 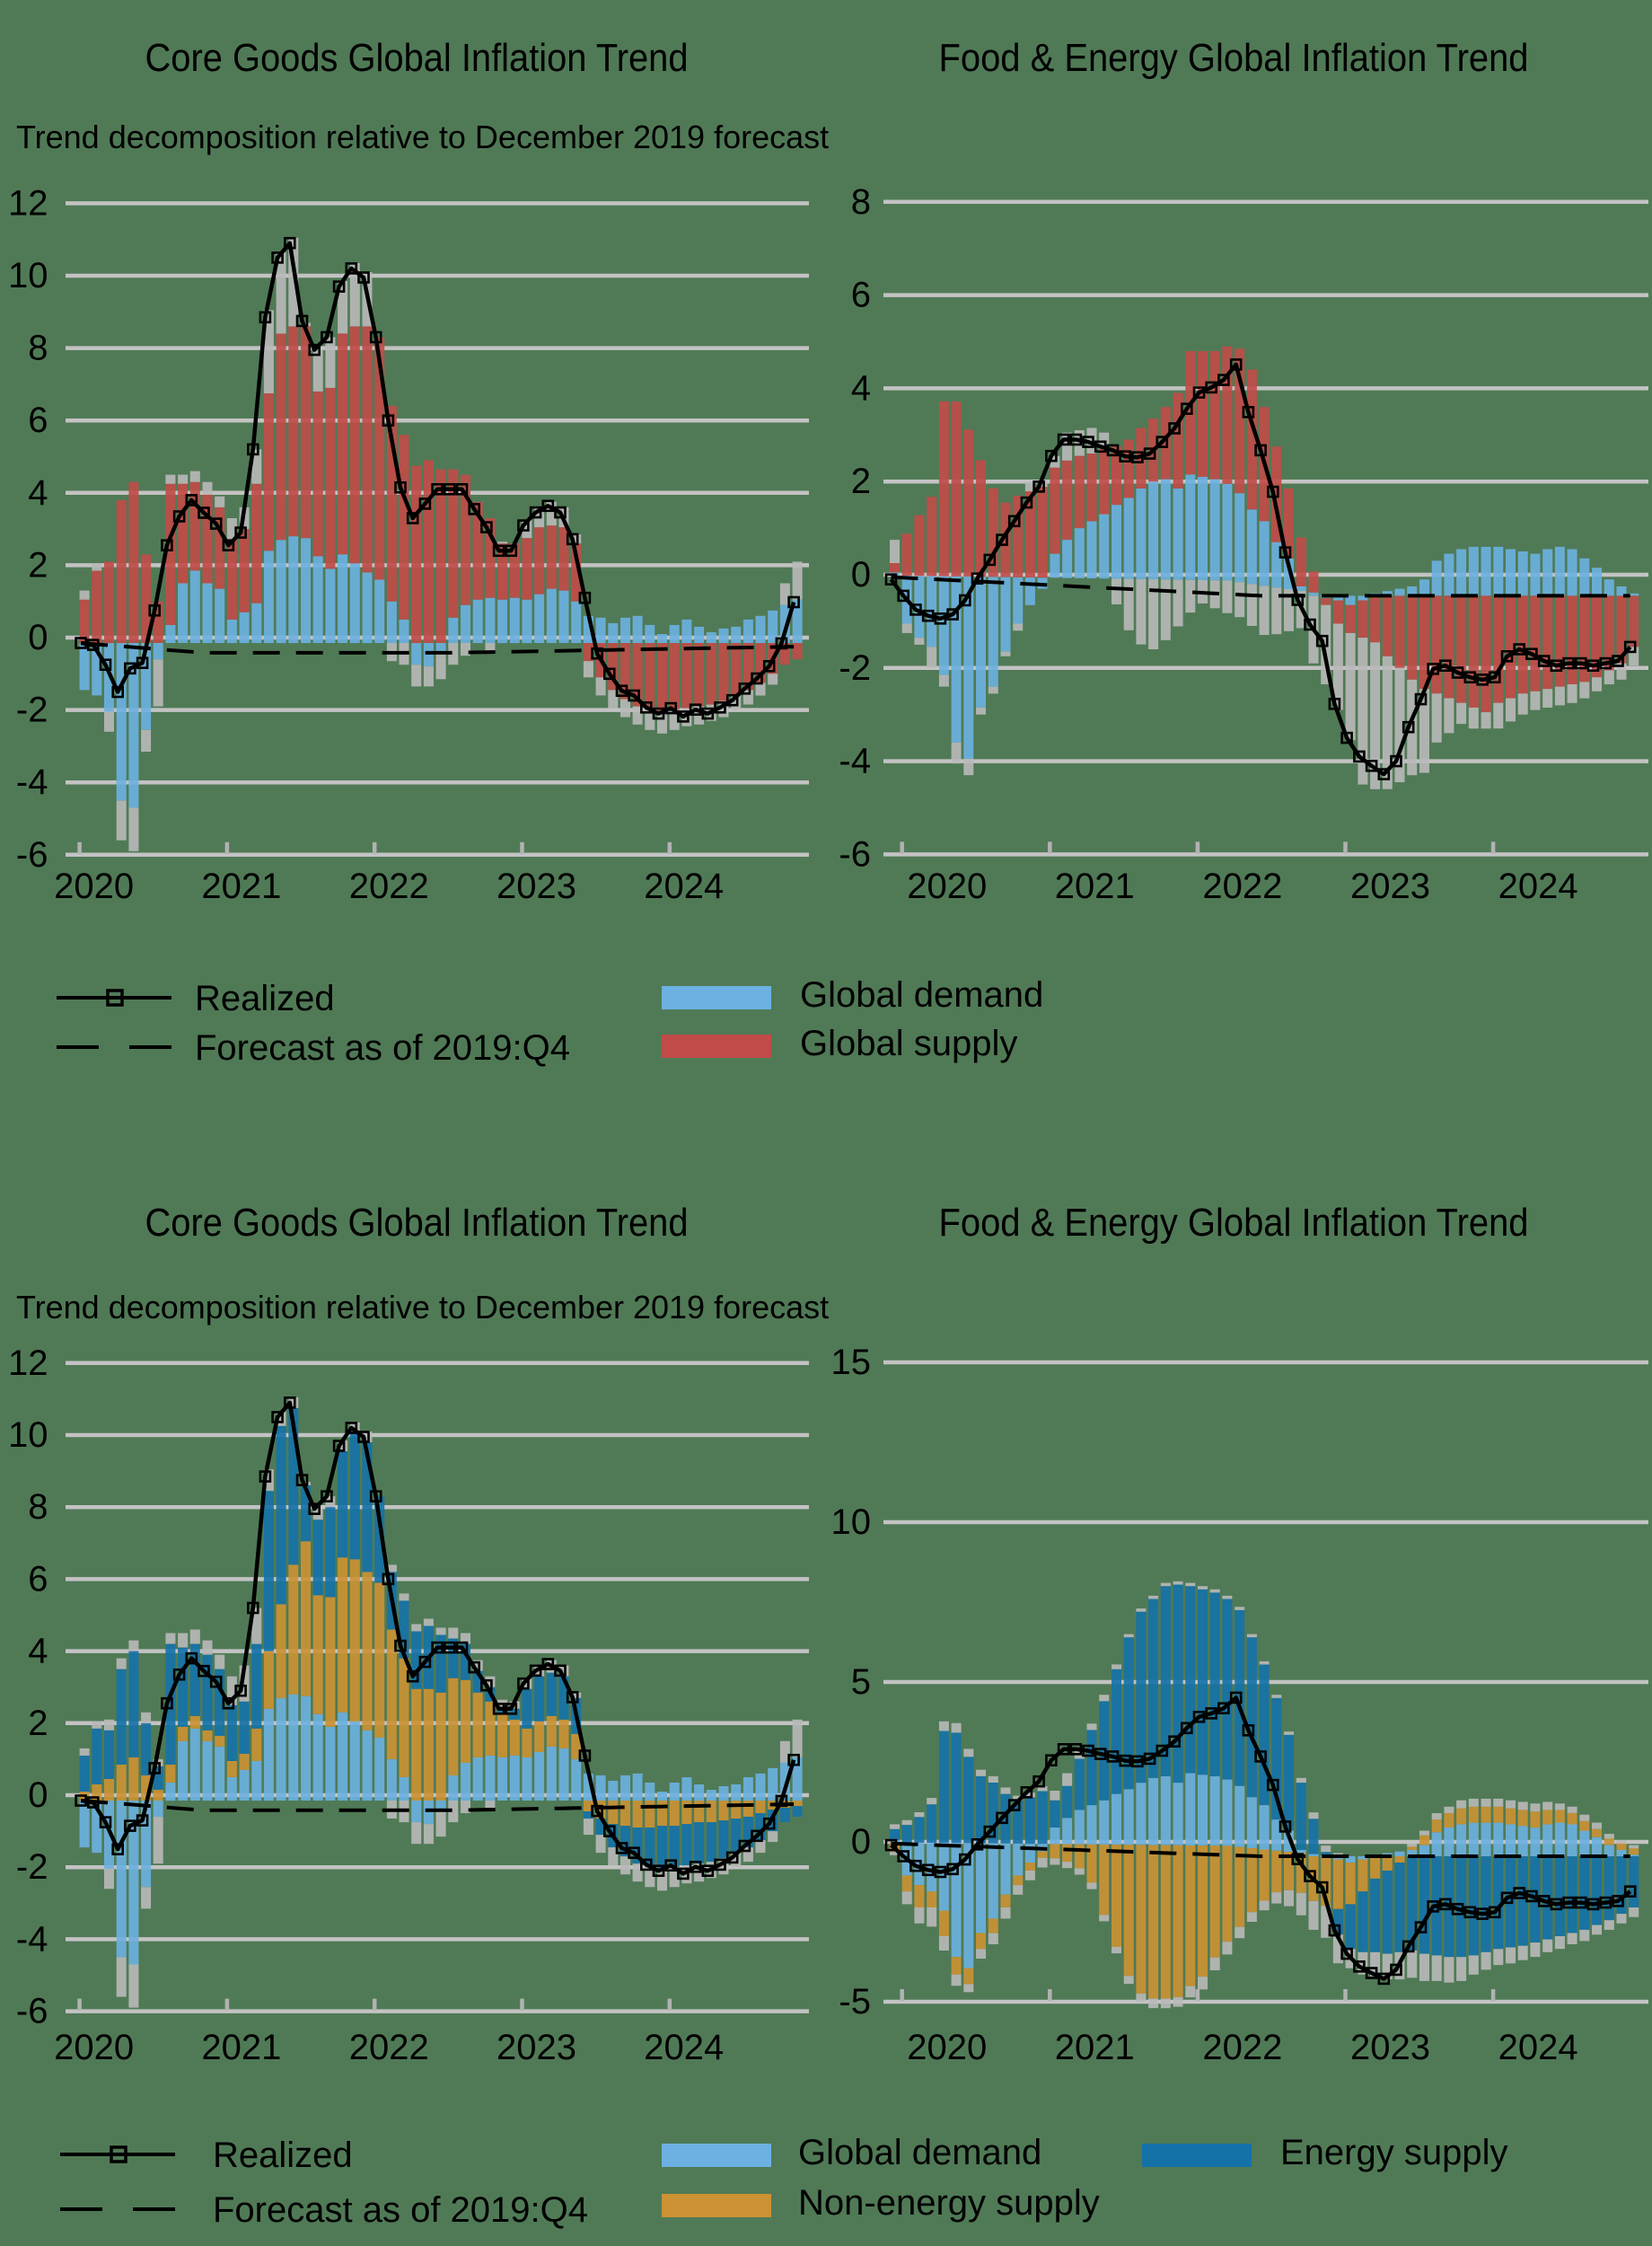 What do you see at coordinates (949, 2203) in the screenshot?
I see `svg-text: Non-energy supply` at bounding box center [949, 2203].